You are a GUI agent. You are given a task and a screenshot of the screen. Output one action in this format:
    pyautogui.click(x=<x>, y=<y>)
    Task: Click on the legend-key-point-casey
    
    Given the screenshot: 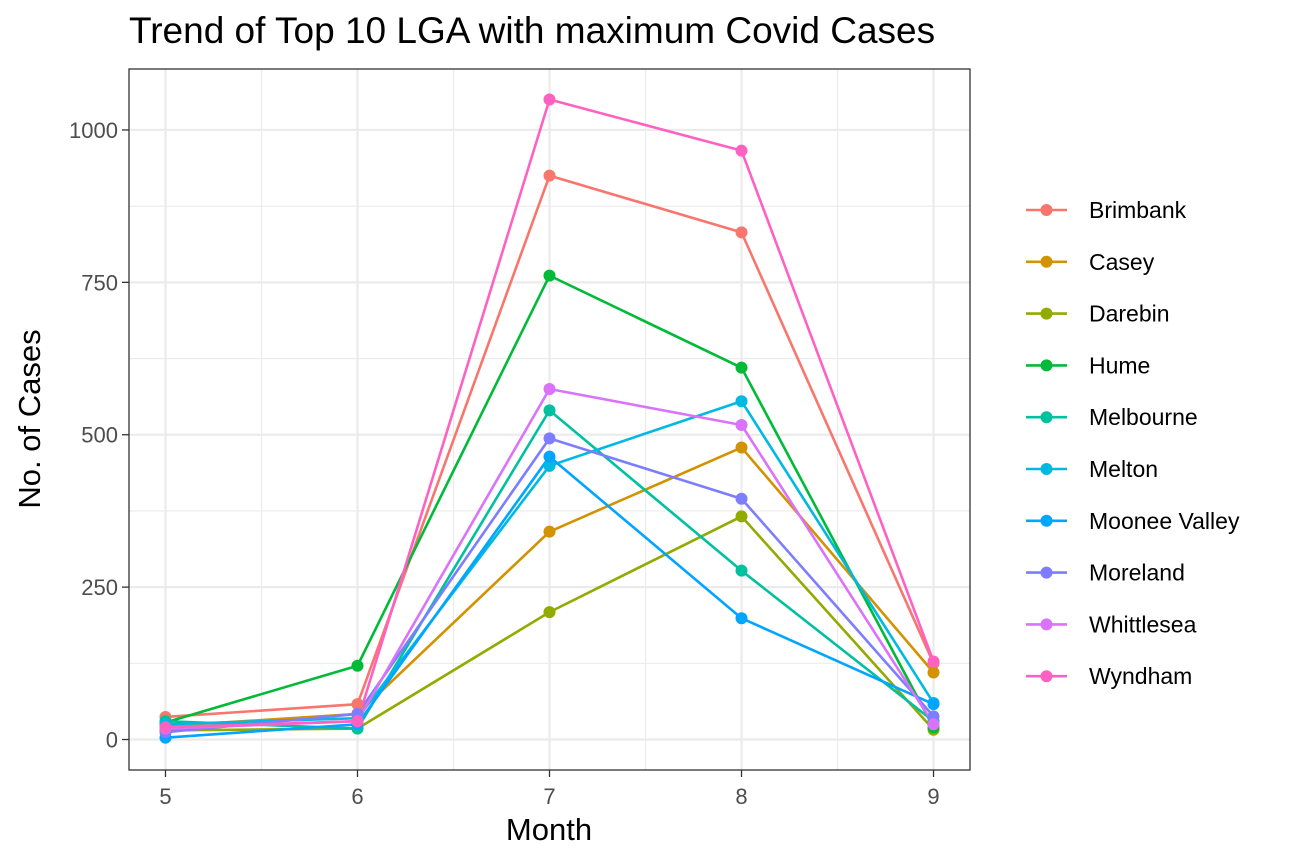 What is the action you would take?
    pyautogui.click(x=1046, y=261)
    